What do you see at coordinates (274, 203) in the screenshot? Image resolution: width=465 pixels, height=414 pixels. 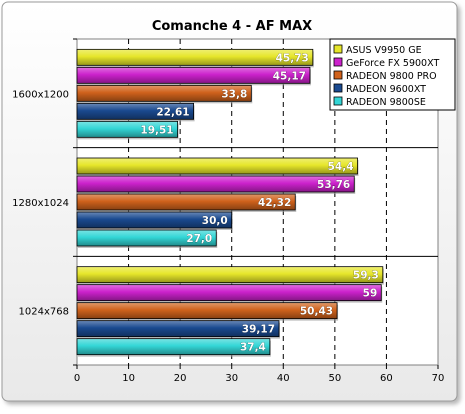 I see `bar-value-label: 42,32` at bounding box center [274, 203].